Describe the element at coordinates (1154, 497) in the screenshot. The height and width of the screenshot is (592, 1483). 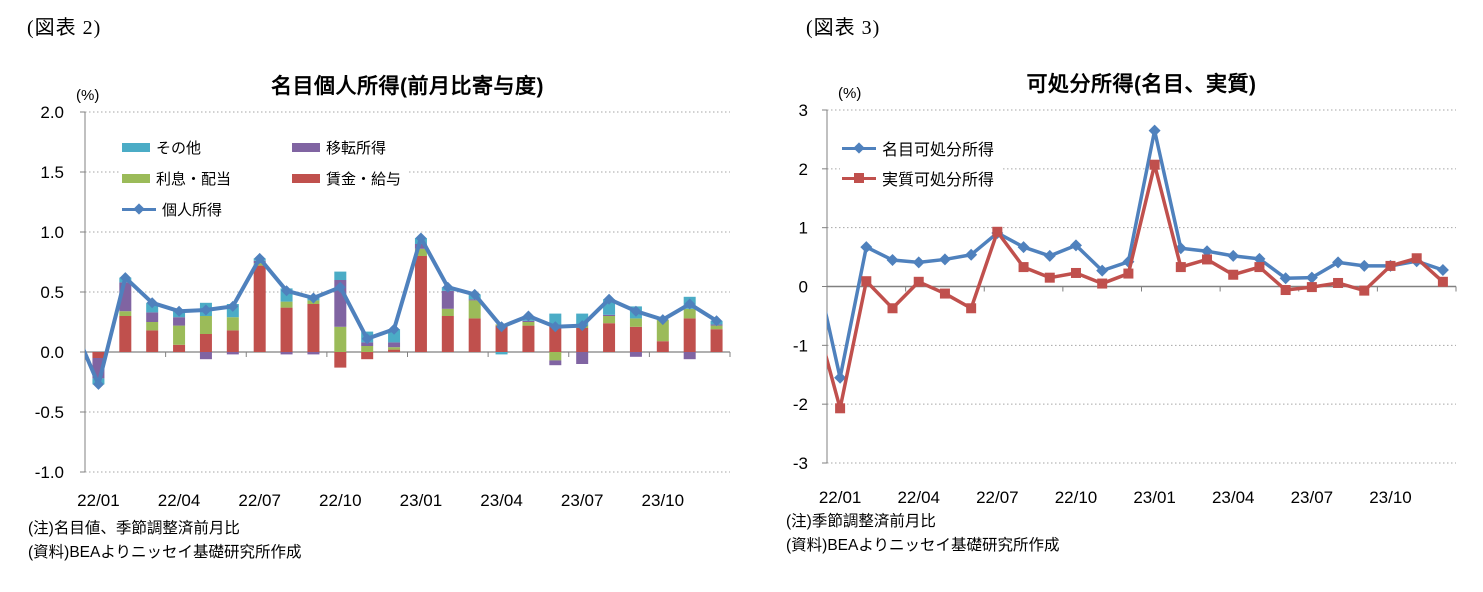
I see `figure3-x-tick-label: 23/01` at that location.